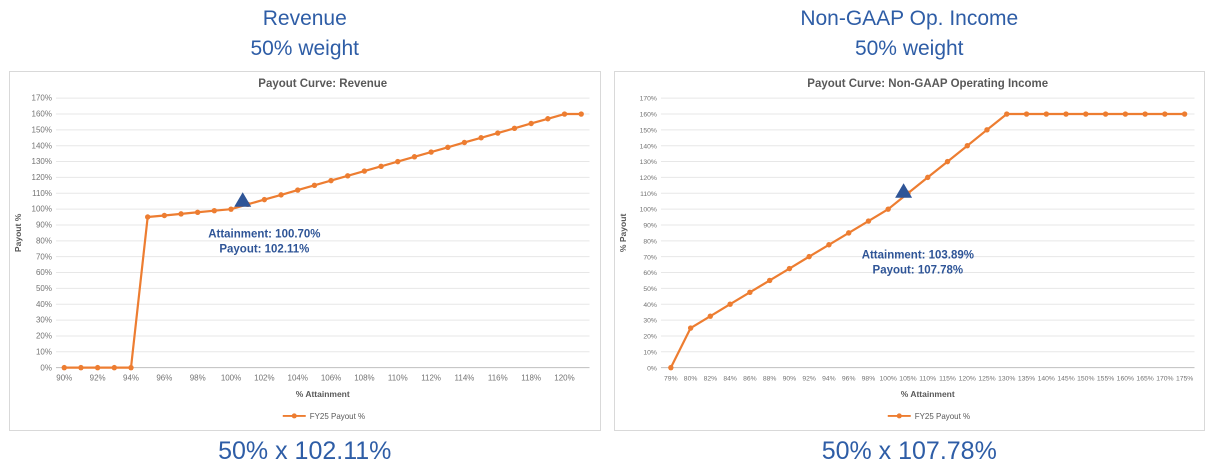 Image resolution: width=1214 pixels, height=470 pixels. Describe the element at coordinates (1104, 379) in the screenshot. I see `svg-text: 155%` at that location.